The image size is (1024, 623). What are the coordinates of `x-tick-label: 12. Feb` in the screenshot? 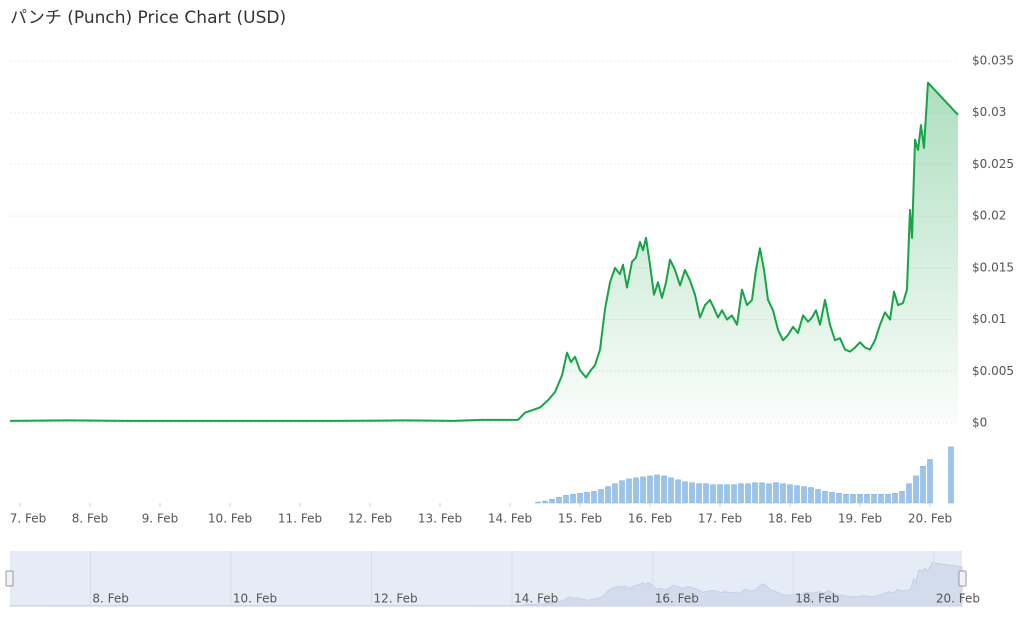 It's located at (370, 519).